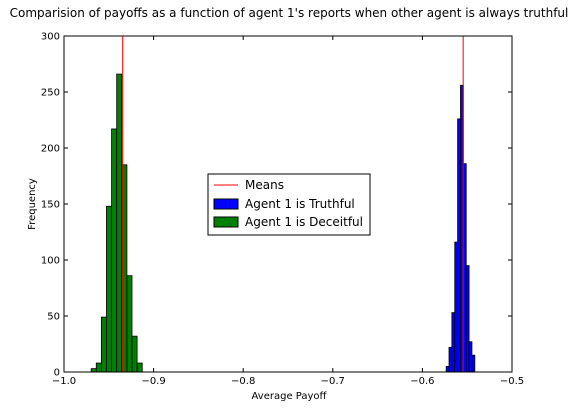 The width and height of the screenshot is (577, 408). I want to click on y-tick-label: 300, so click(50, 37).